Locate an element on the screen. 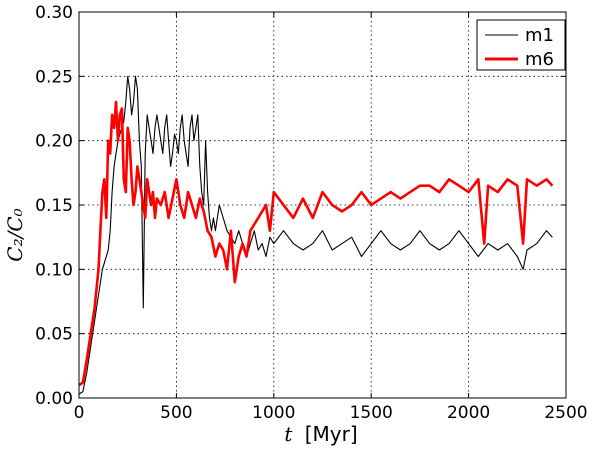 The image size is (600, 449). x-tick-label: 500 is located at coordinates (176, 413).